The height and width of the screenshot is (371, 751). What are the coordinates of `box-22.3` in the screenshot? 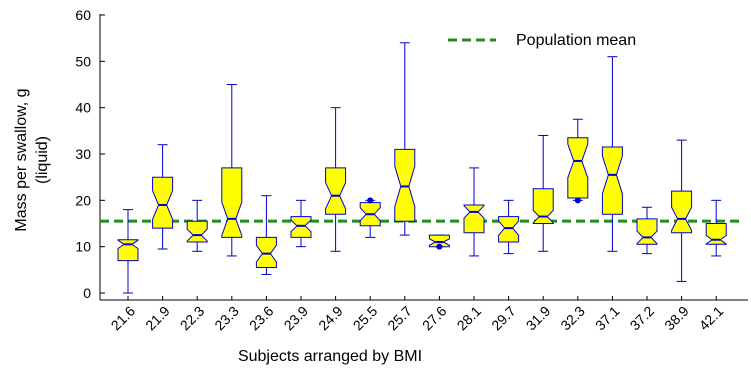 It's located at (197, 225).